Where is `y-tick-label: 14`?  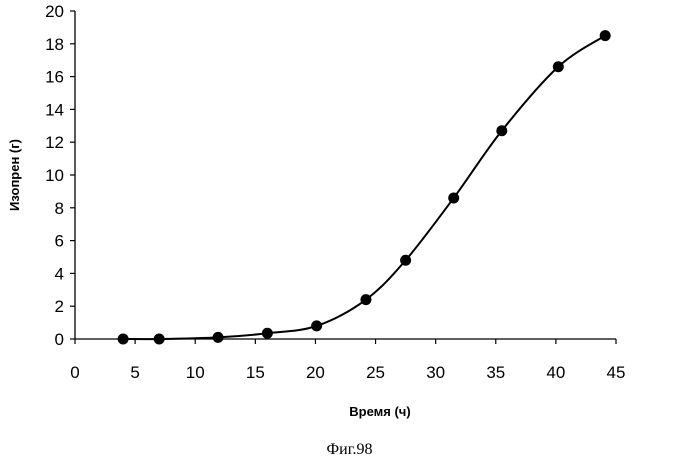
y-tick-label: 14 is located at coordinates (54, 109).